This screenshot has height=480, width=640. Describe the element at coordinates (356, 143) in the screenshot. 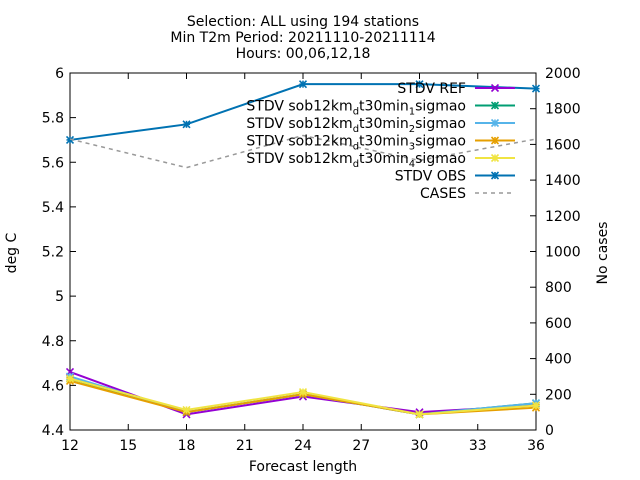

I see `legend-label: STDV sob12kmdt30min3sigmao` at that location.